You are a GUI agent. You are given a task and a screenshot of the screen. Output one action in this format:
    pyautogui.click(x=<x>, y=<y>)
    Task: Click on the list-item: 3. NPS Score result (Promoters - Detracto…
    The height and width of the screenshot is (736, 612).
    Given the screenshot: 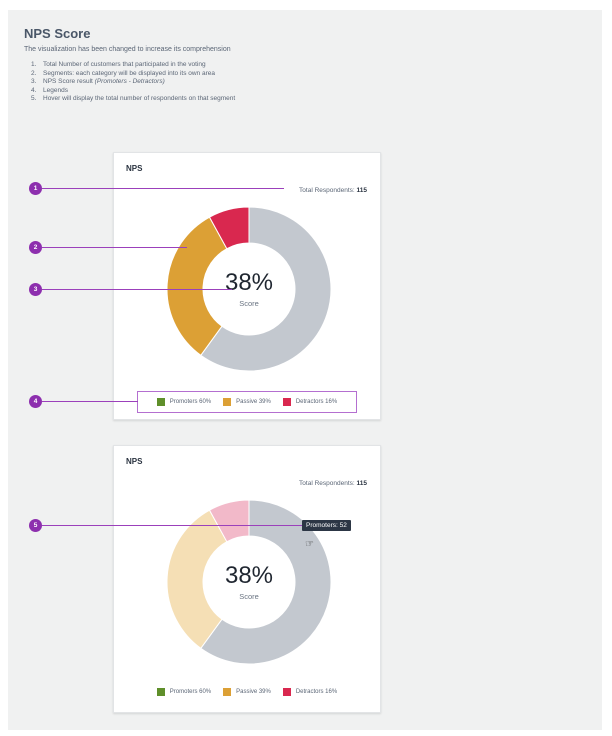 What is the action you would take?
    pyautogui.click(x=98, y=82)
    